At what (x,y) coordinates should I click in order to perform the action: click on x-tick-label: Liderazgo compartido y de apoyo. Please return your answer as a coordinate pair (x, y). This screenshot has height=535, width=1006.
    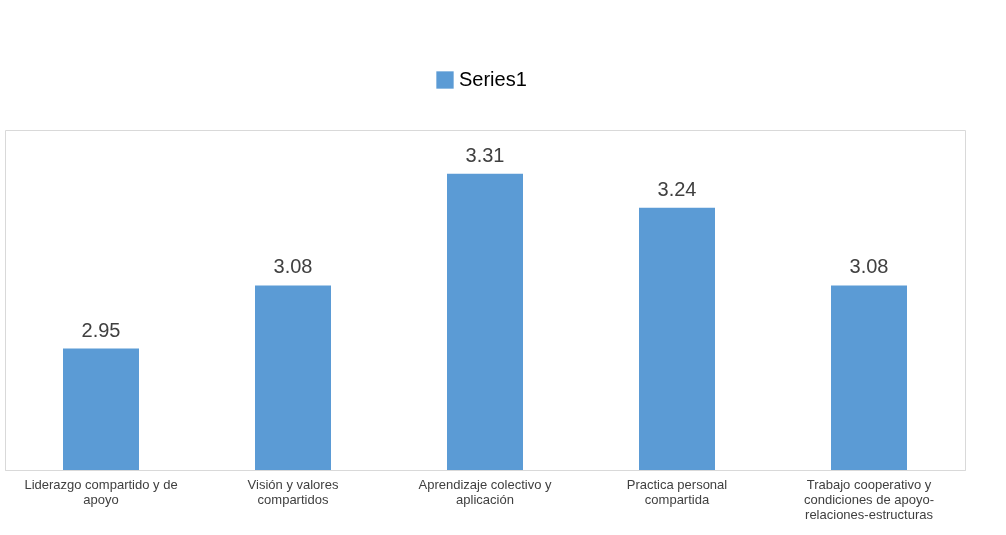
    Looking at the image, I should click on (101, 491).